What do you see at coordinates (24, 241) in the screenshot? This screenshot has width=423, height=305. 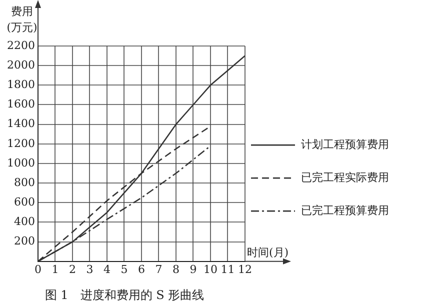 I see `y-tick-label: 200` at bounding box center [24, 241].